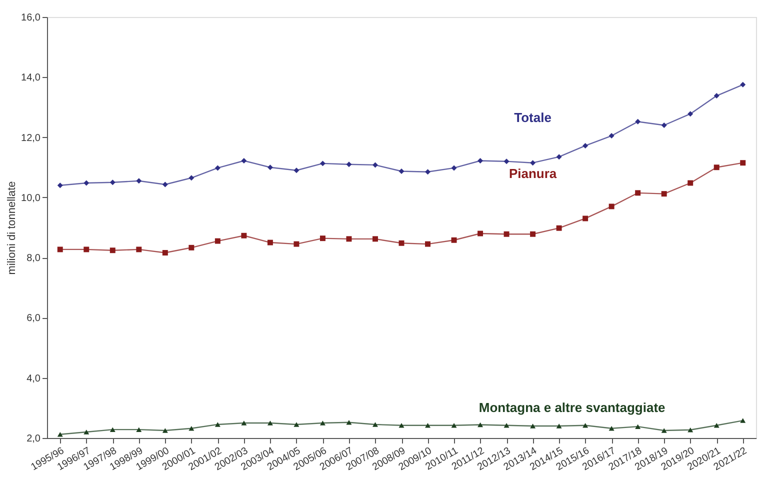  I want to click on series-label: Montagna e altre svantaggiate, so click(572, 407).